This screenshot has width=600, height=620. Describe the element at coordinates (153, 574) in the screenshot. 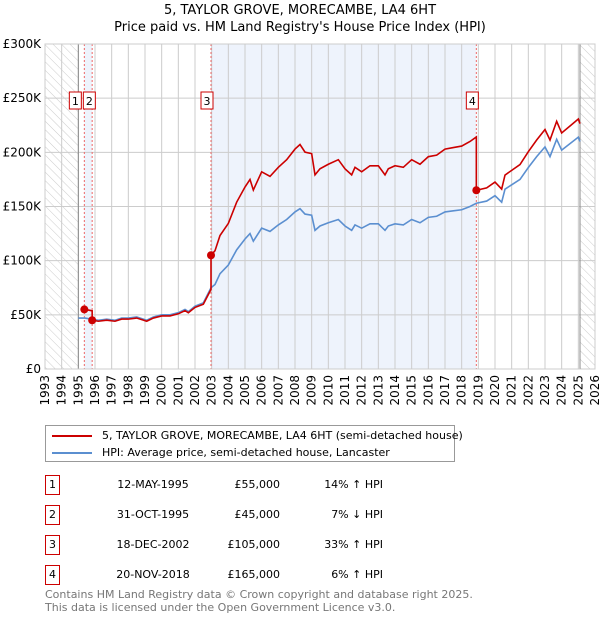

I see `sale-date: 20-NOV-2018` at that location.